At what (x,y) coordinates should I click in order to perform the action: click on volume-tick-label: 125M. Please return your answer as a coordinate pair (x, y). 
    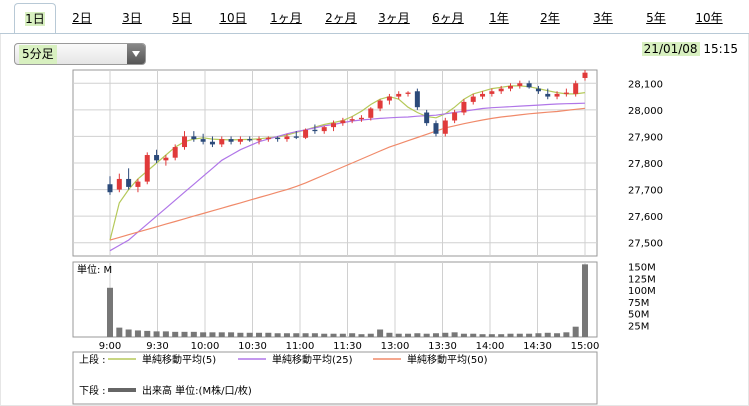
    Looking at the image, I should click on (642, 279).